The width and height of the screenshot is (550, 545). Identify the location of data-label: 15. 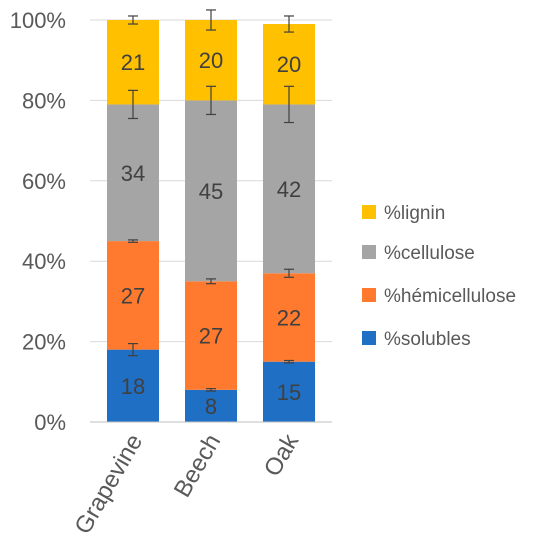
(289, 392).